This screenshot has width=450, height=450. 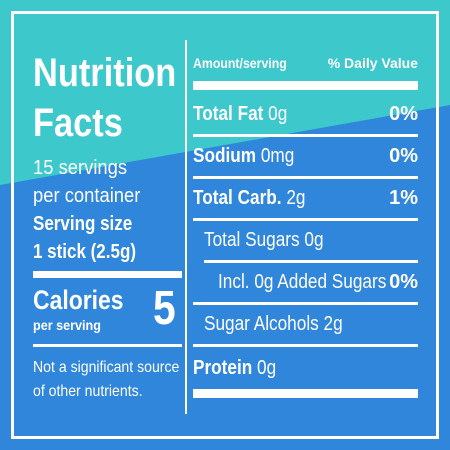 I want to click on calories-sublabel-text: per serving, so click(x=67, y=325).